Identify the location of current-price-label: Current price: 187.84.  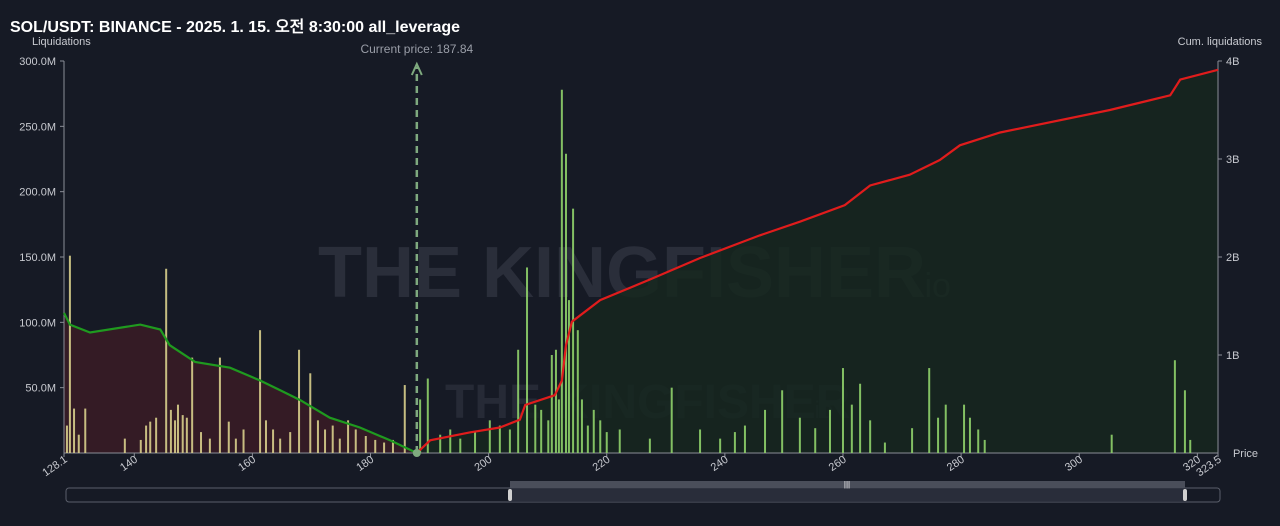
(416, 49).